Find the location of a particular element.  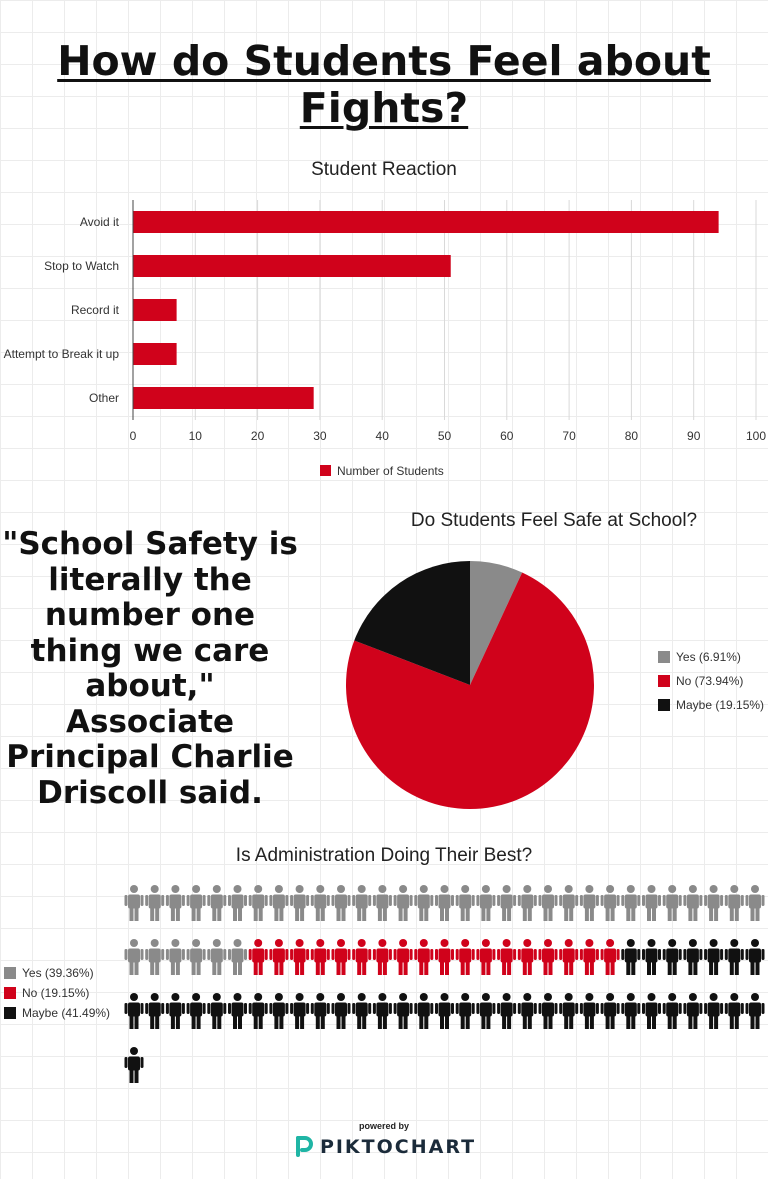

pictograph-legend-item: Maybe (41.49%) is located at coordinates (57, 1013).